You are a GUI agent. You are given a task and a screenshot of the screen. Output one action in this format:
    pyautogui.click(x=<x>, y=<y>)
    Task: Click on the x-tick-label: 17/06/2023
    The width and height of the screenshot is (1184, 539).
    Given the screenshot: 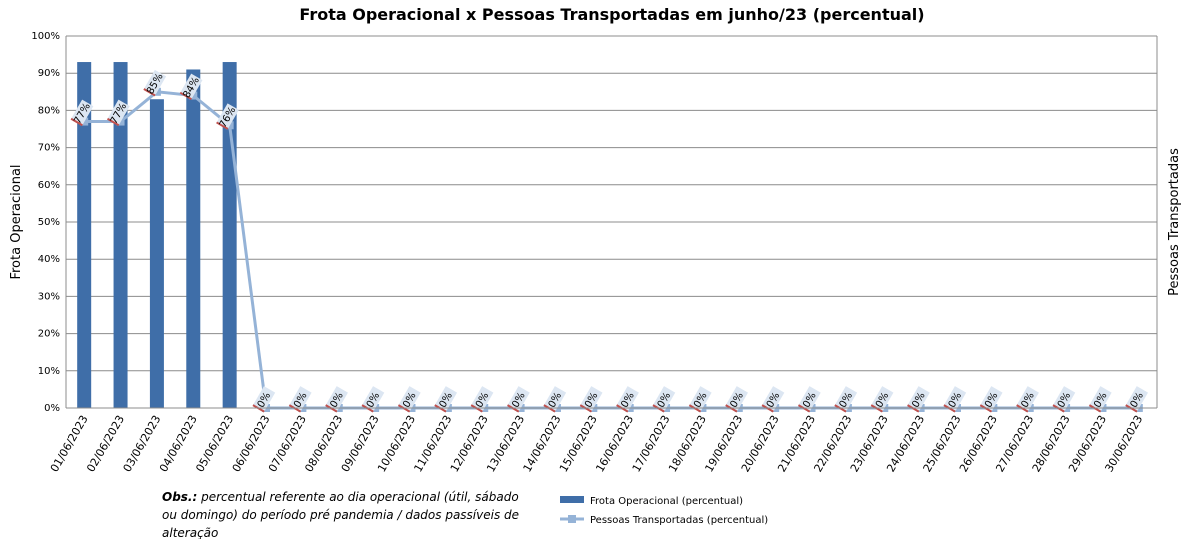 What is the action you would take?
    pyautogui.click(x=651, y=443)
    